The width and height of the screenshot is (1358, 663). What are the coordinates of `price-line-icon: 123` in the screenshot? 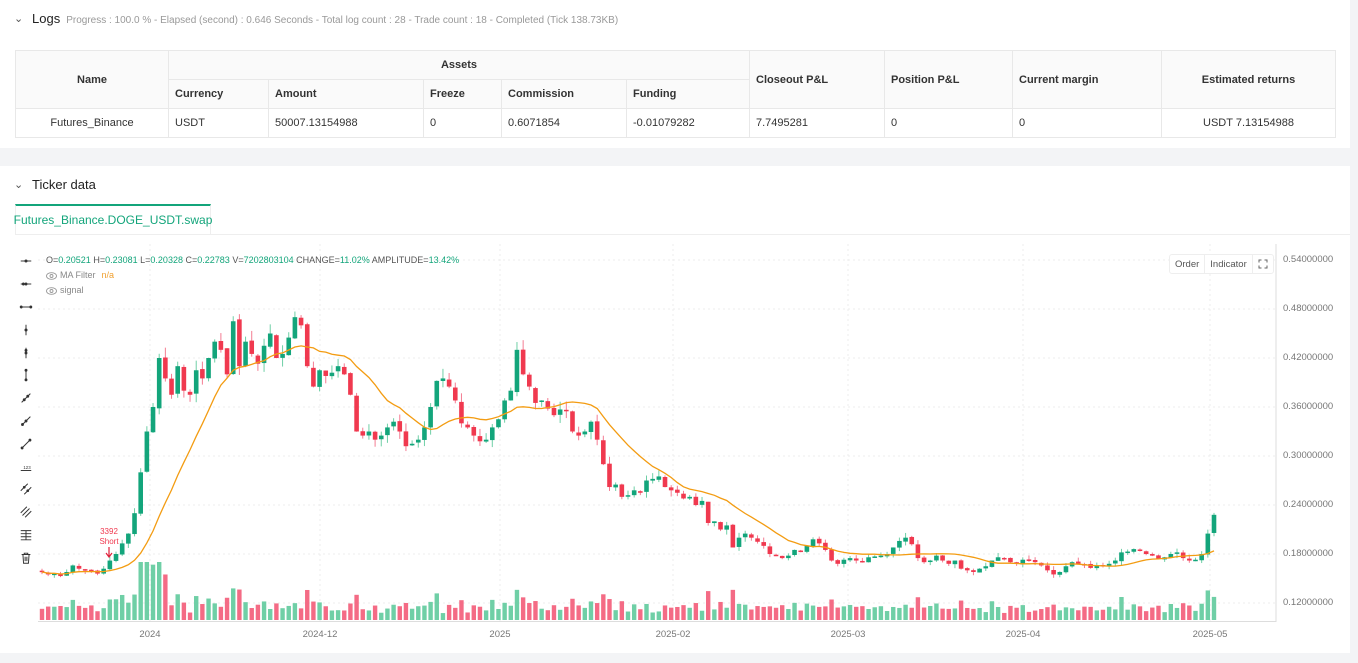 It's located at (26, 467).